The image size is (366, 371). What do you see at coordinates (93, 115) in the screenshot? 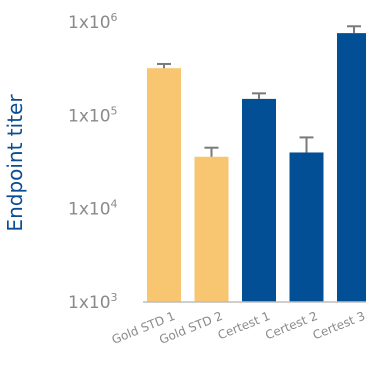
I see `y-tick-label: 1x105` at bounding box center [93, 115].